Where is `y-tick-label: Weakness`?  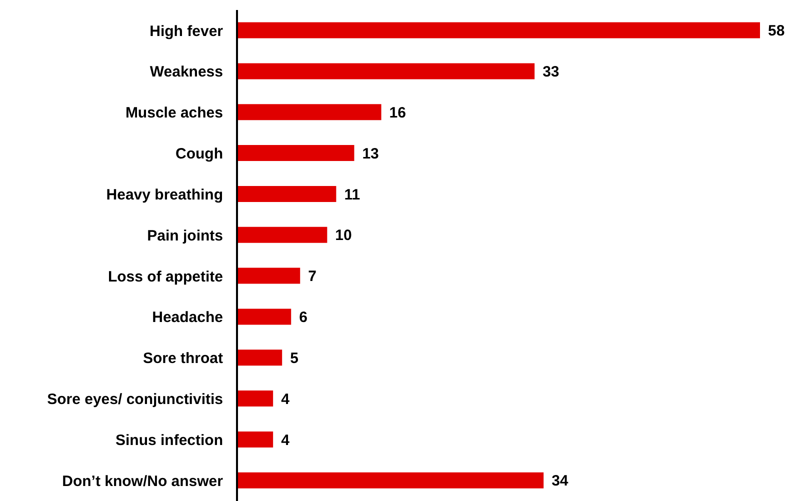 y-tick-label: Weakness is located at coordinates (186, 72).